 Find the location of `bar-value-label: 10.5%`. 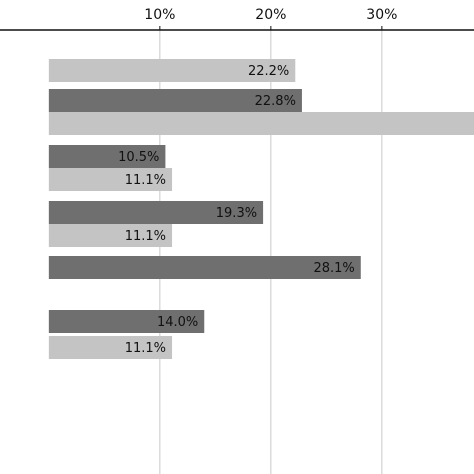

bar-value-label: 10.5% is located at coordinates (138, 157).